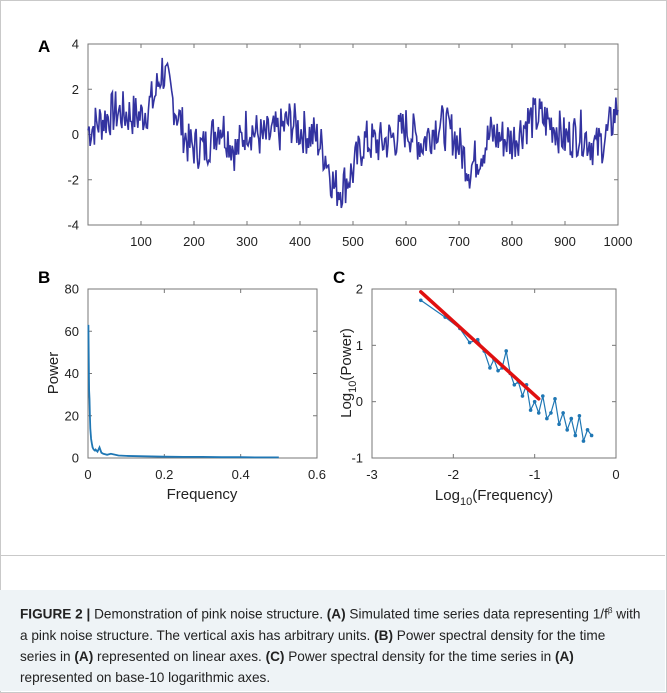 The image size is (667, 693). What do you see at coordinates (194, 241) in the screenshot?
I see `panel-a-x-tick-label: 200` at bounding box center [194, 241].